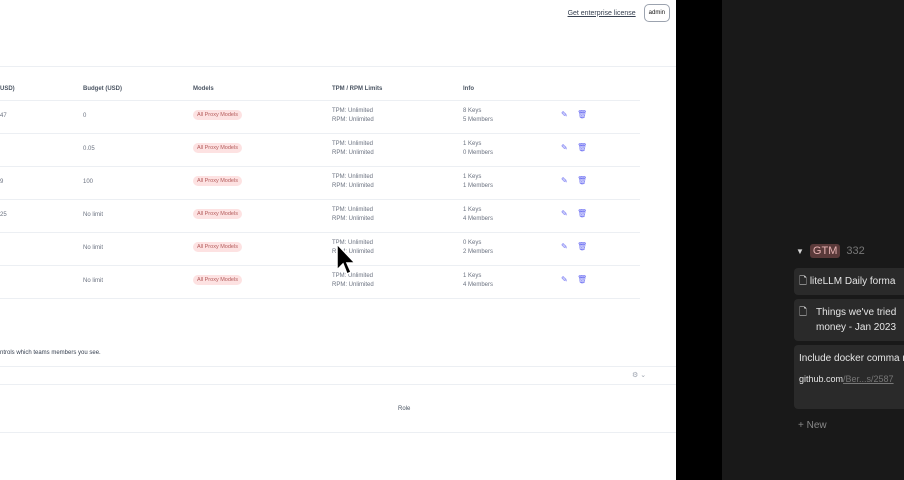 The image size is (904, 480). I want to click on col-info: Info, so click(468, 89).